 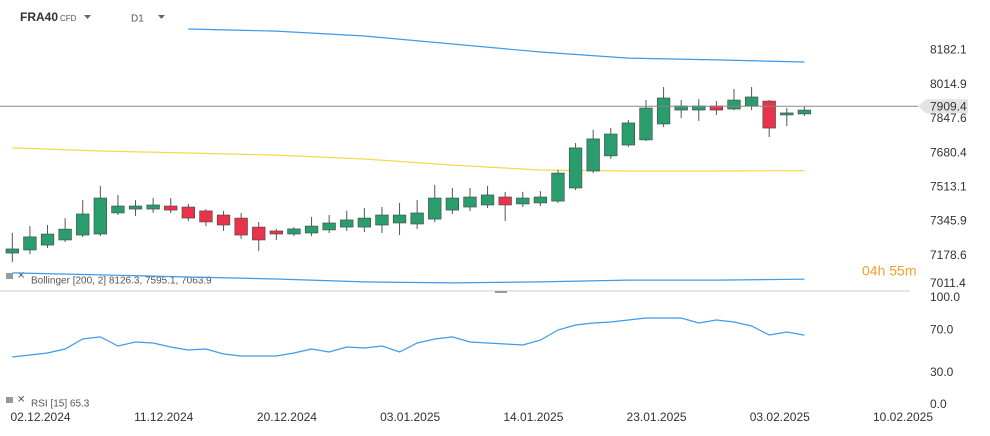 What do you see at coordinates (161, 17) in the screenshot?
I see `timeframe-dropdown` at bounding box center [161, 17].